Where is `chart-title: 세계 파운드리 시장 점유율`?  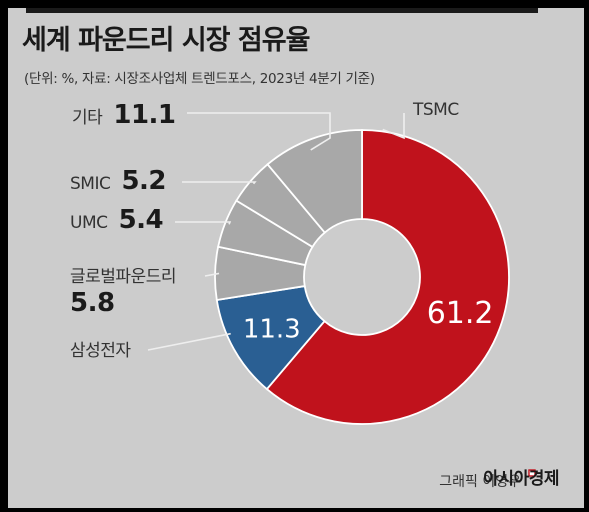 chart-title: 세계 파운드리 시장 점유율 is located at coordinates (166, 40).